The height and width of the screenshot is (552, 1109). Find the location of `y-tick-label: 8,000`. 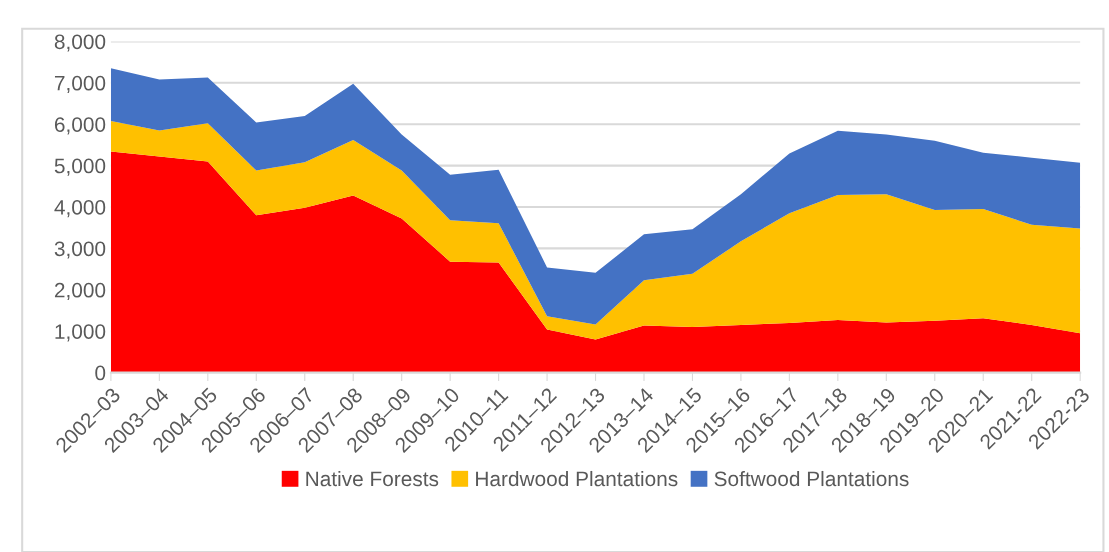

y-tick-label: 8,000 is located at coordinates (80, 43).